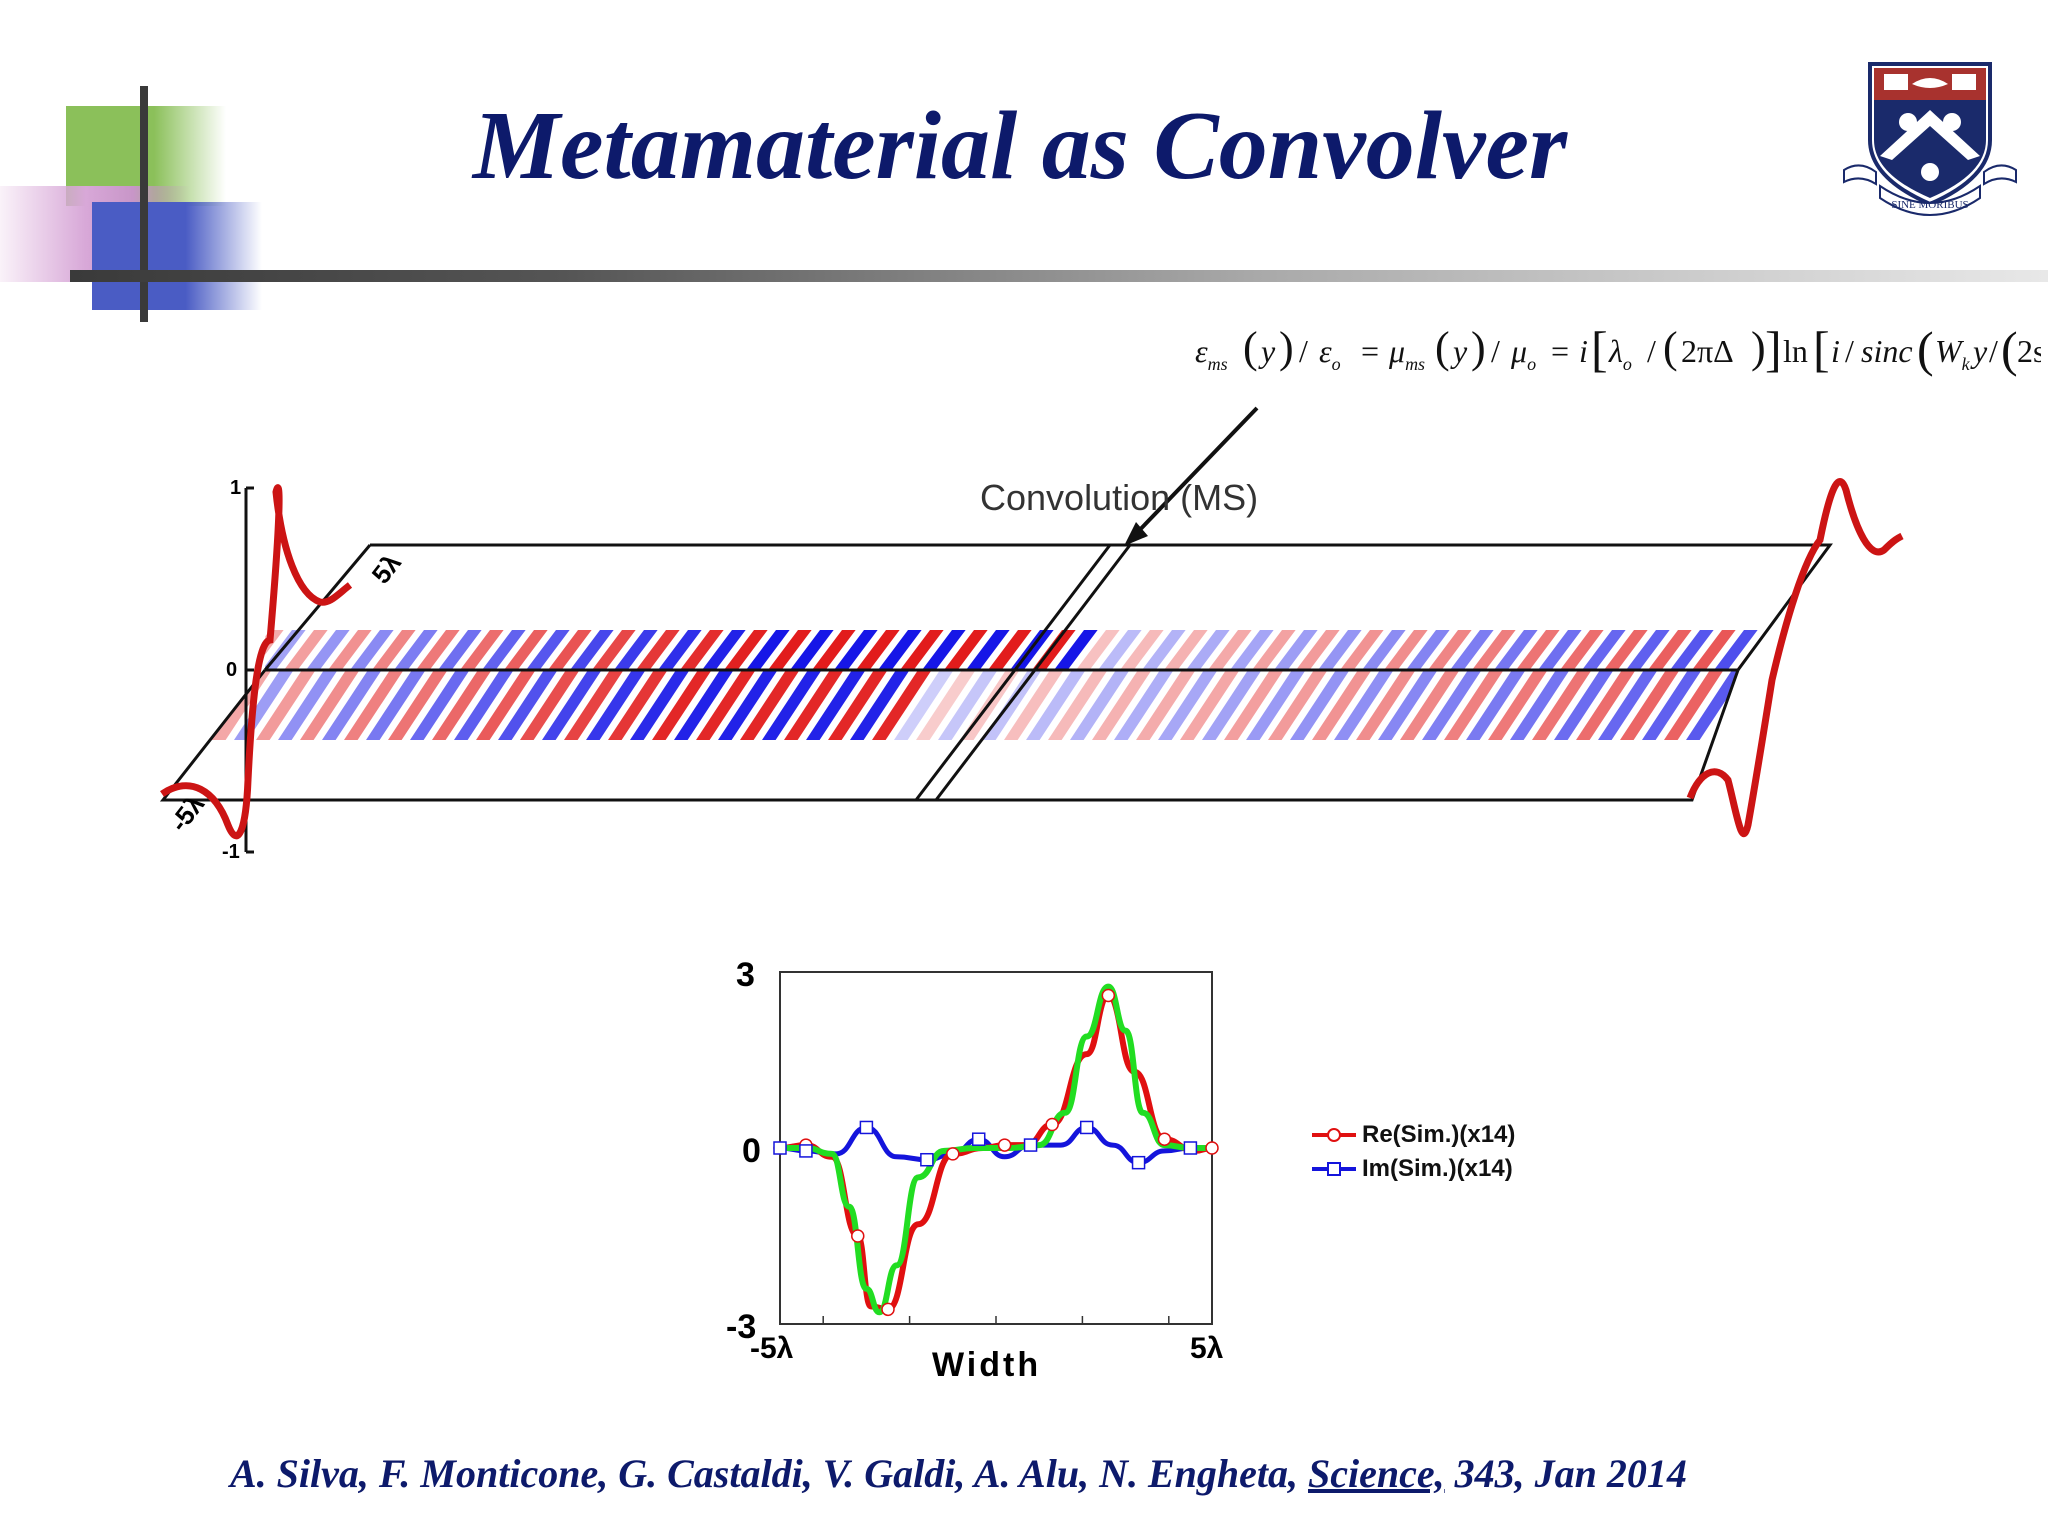 The image size is (2048, 1536). What do you see at coordinates (1439, 1134) in the screenshot?
I see `legend-label-re: Re(Sim.)(x14)` at bounding box center [1439, 1134].